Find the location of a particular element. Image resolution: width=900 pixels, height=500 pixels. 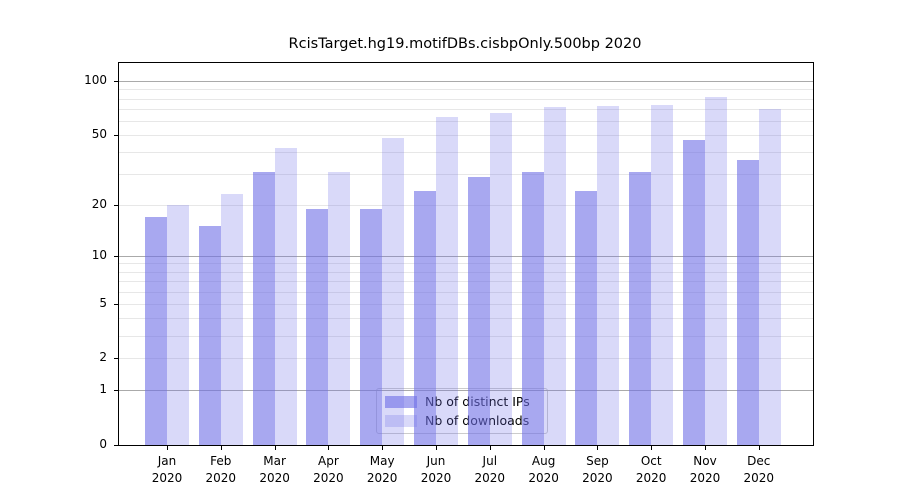

x-tick-label-month: May is located at coordinates (382, 461).